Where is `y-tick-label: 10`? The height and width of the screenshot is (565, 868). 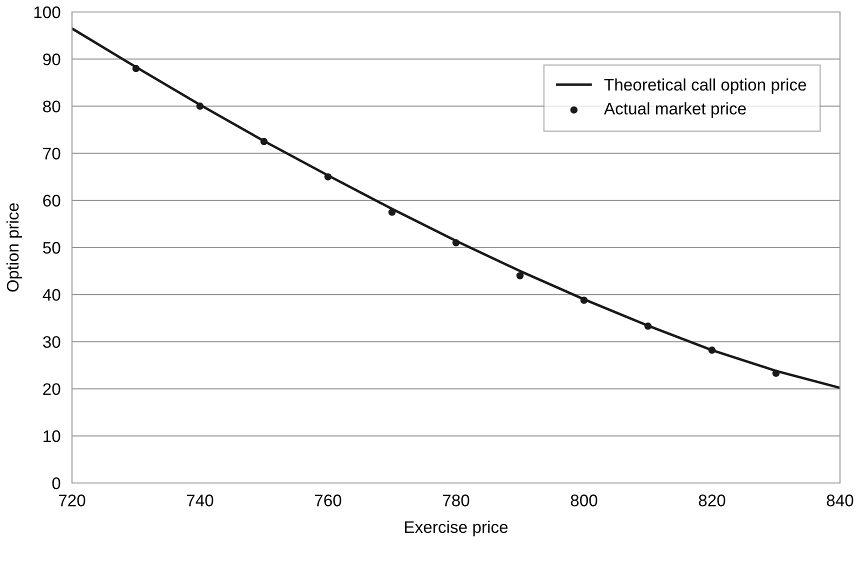
y-tick-label: 10 is located at coordinates (52, 436).